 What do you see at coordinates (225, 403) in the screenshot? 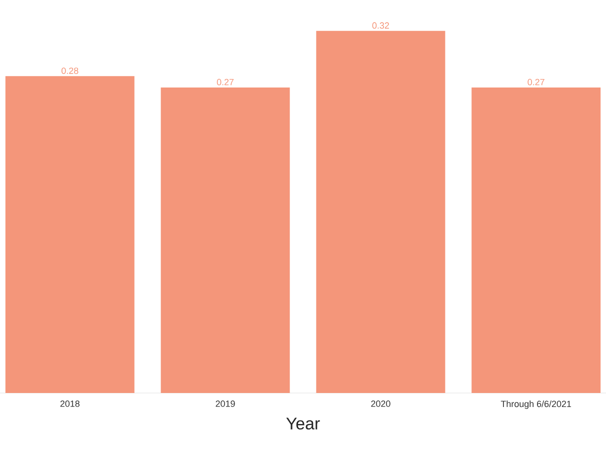
I see `x-tick-label: 2019` at bounding box center [225, 403].